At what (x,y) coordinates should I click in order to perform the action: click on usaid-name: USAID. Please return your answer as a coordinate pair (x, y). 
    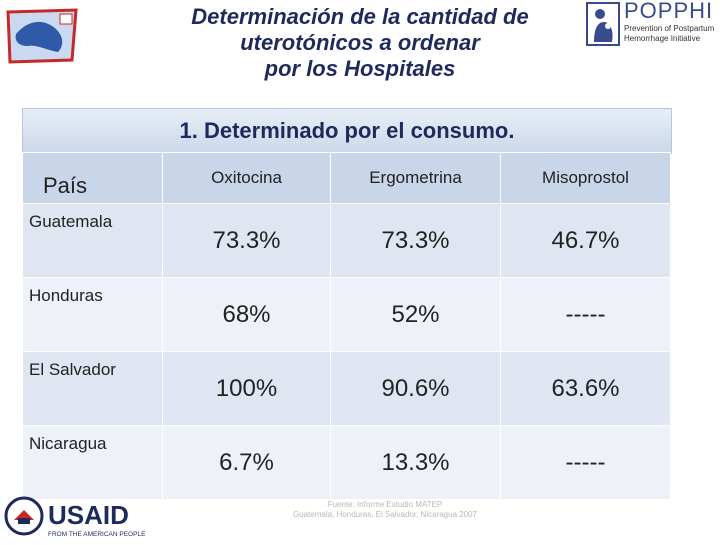
    Looking at the image, I should click on (88, 515).